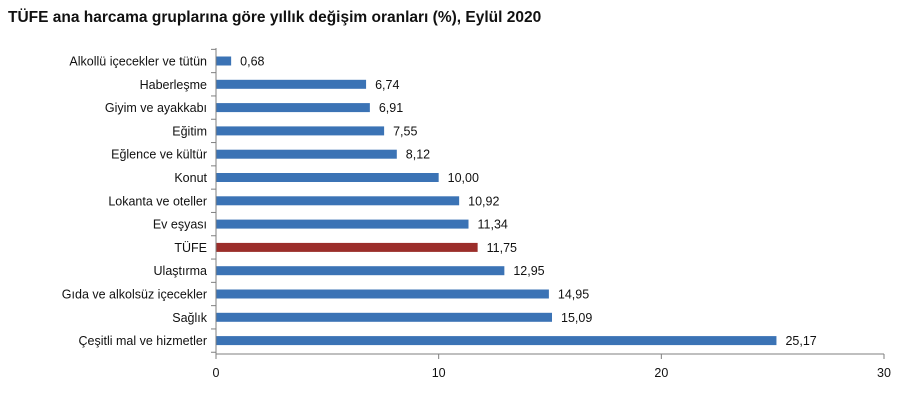 This screenshot has height=402, width=920. I want to click on data-label: 0,68, so click(252, 62).